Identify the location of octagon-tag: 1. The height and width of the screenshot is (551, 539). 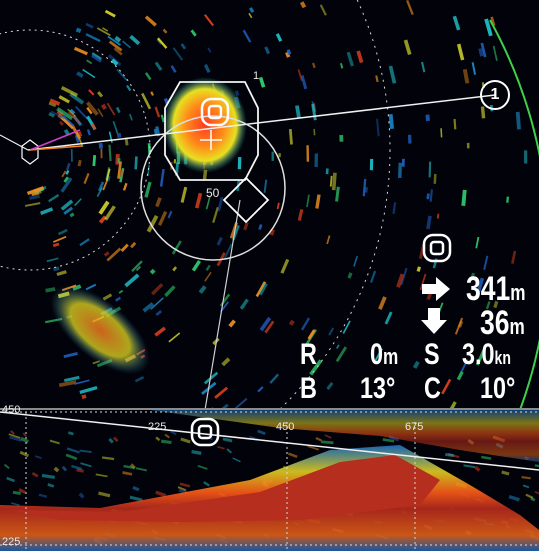
(256, 76).